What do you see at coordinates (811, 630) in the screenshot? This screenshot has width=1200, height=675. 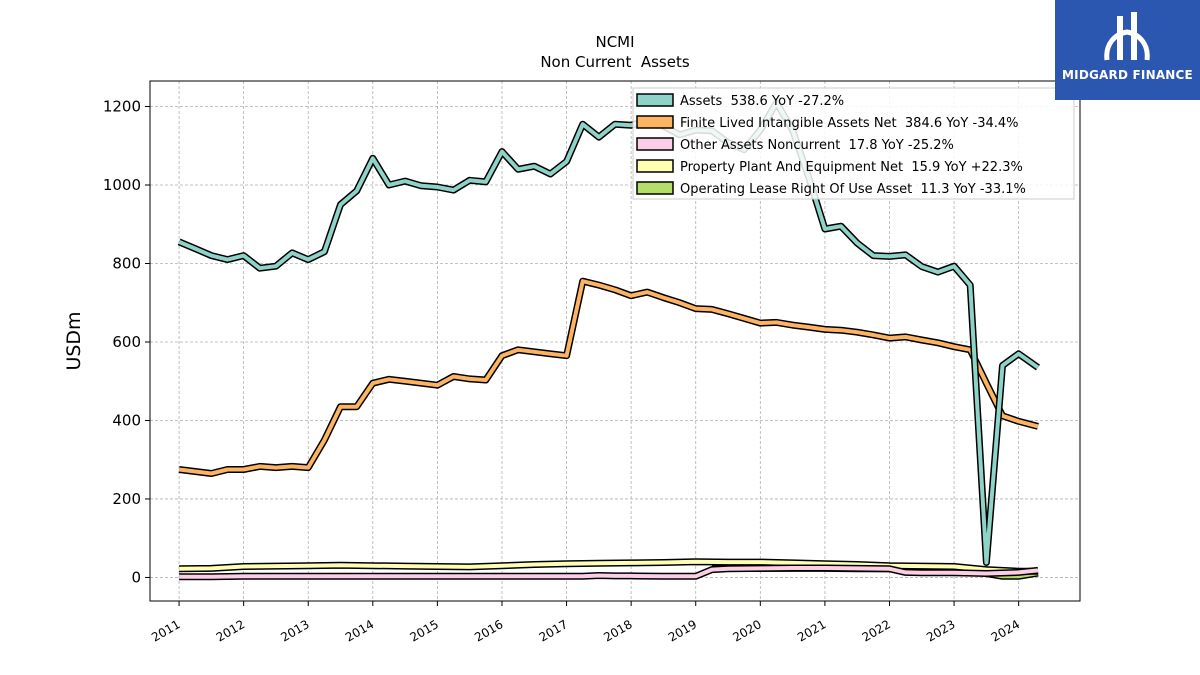 I see `x-tick-label: 2021` at bounding box center [811, 630].